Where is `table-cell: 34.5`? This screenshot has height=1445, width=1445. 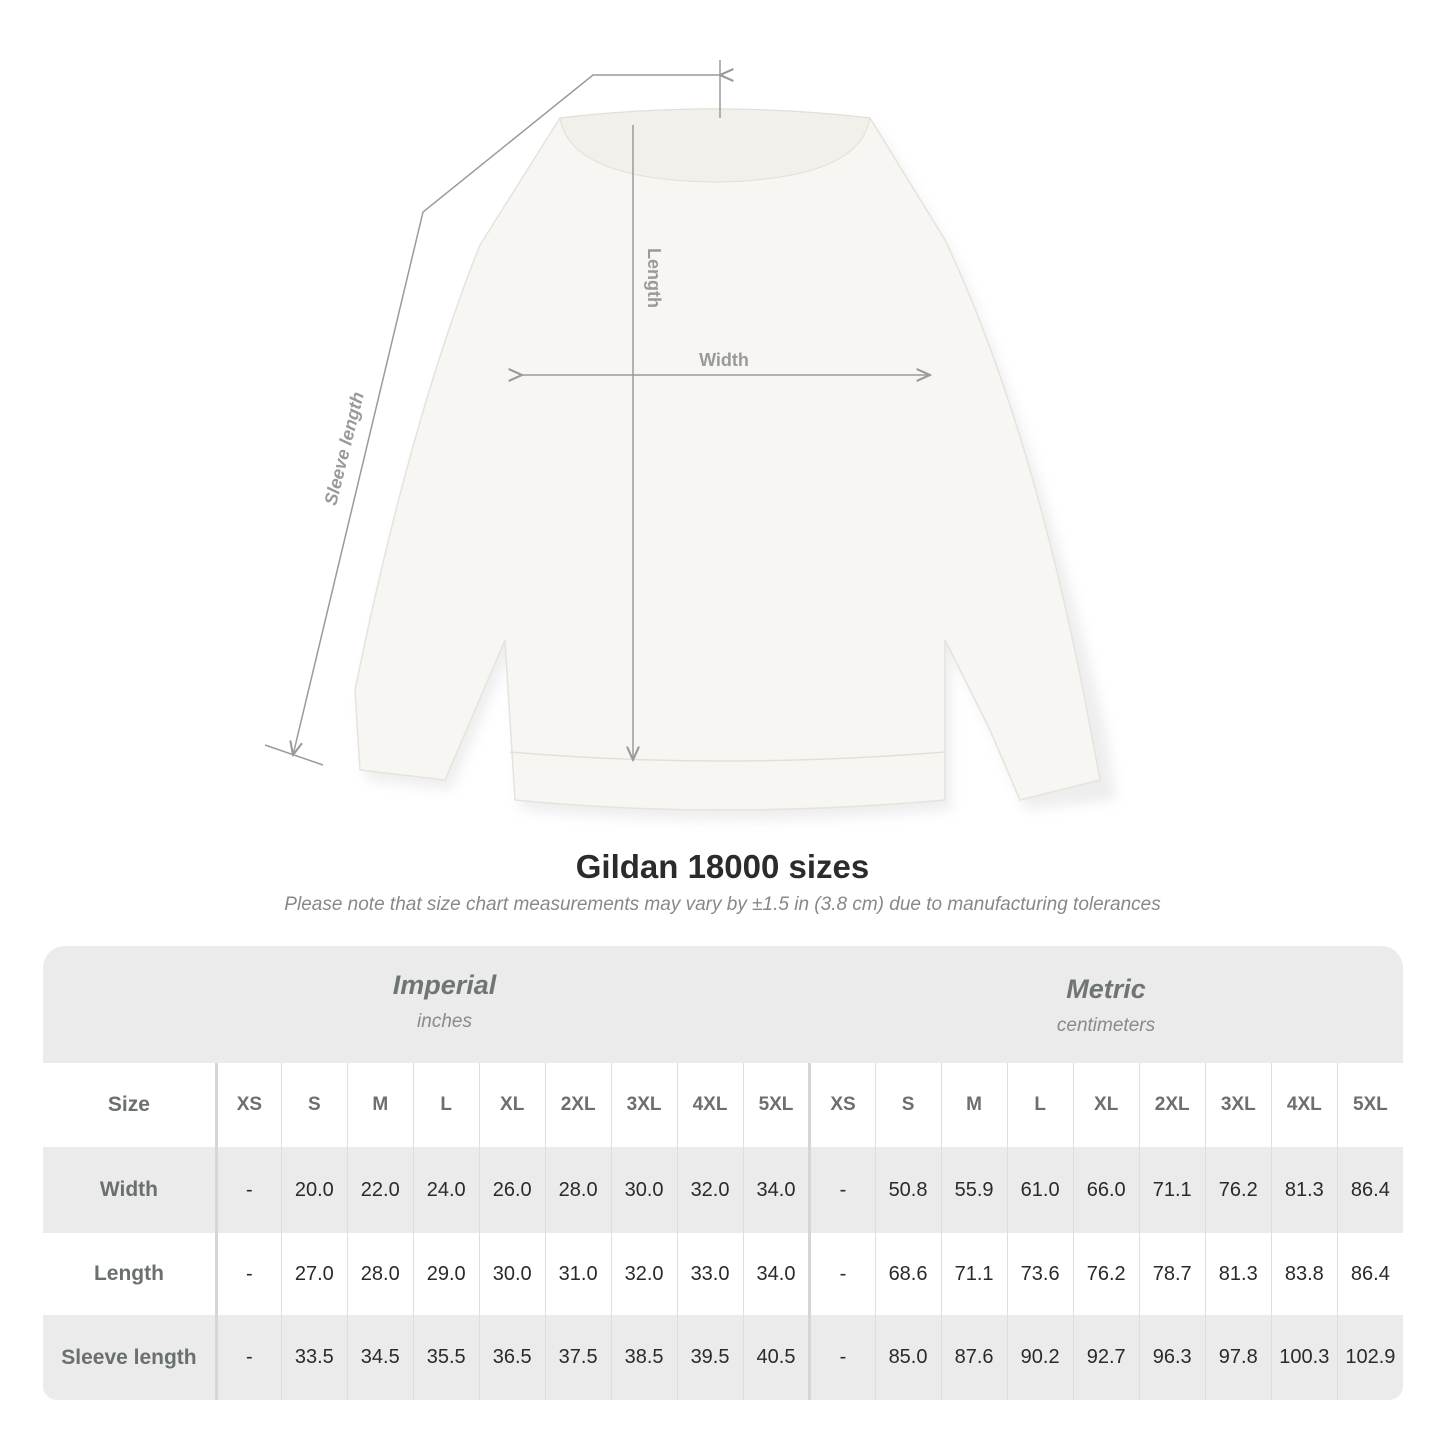 table-cell: 34.5 is located at coordinates (379, 1357).